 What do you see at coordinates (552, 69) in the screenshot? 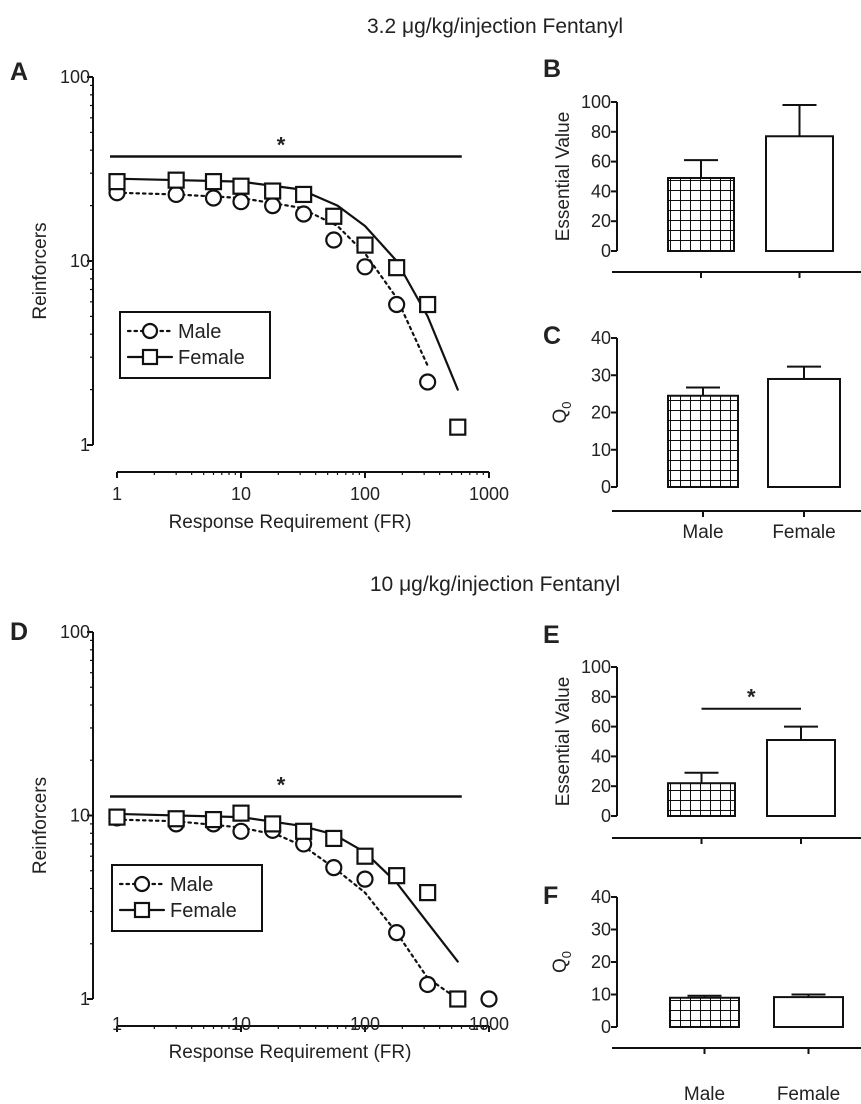
I see `panel-letter-b: B` at bounding box center [552, 69].